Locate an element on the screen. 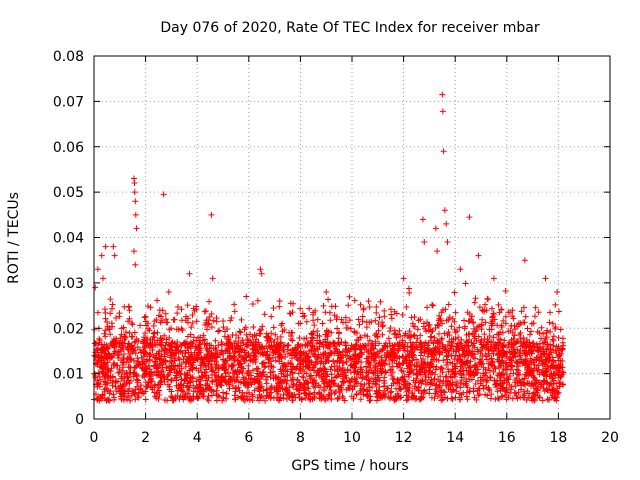  x-tick-label: 12 is located at coordinates (404, 438).